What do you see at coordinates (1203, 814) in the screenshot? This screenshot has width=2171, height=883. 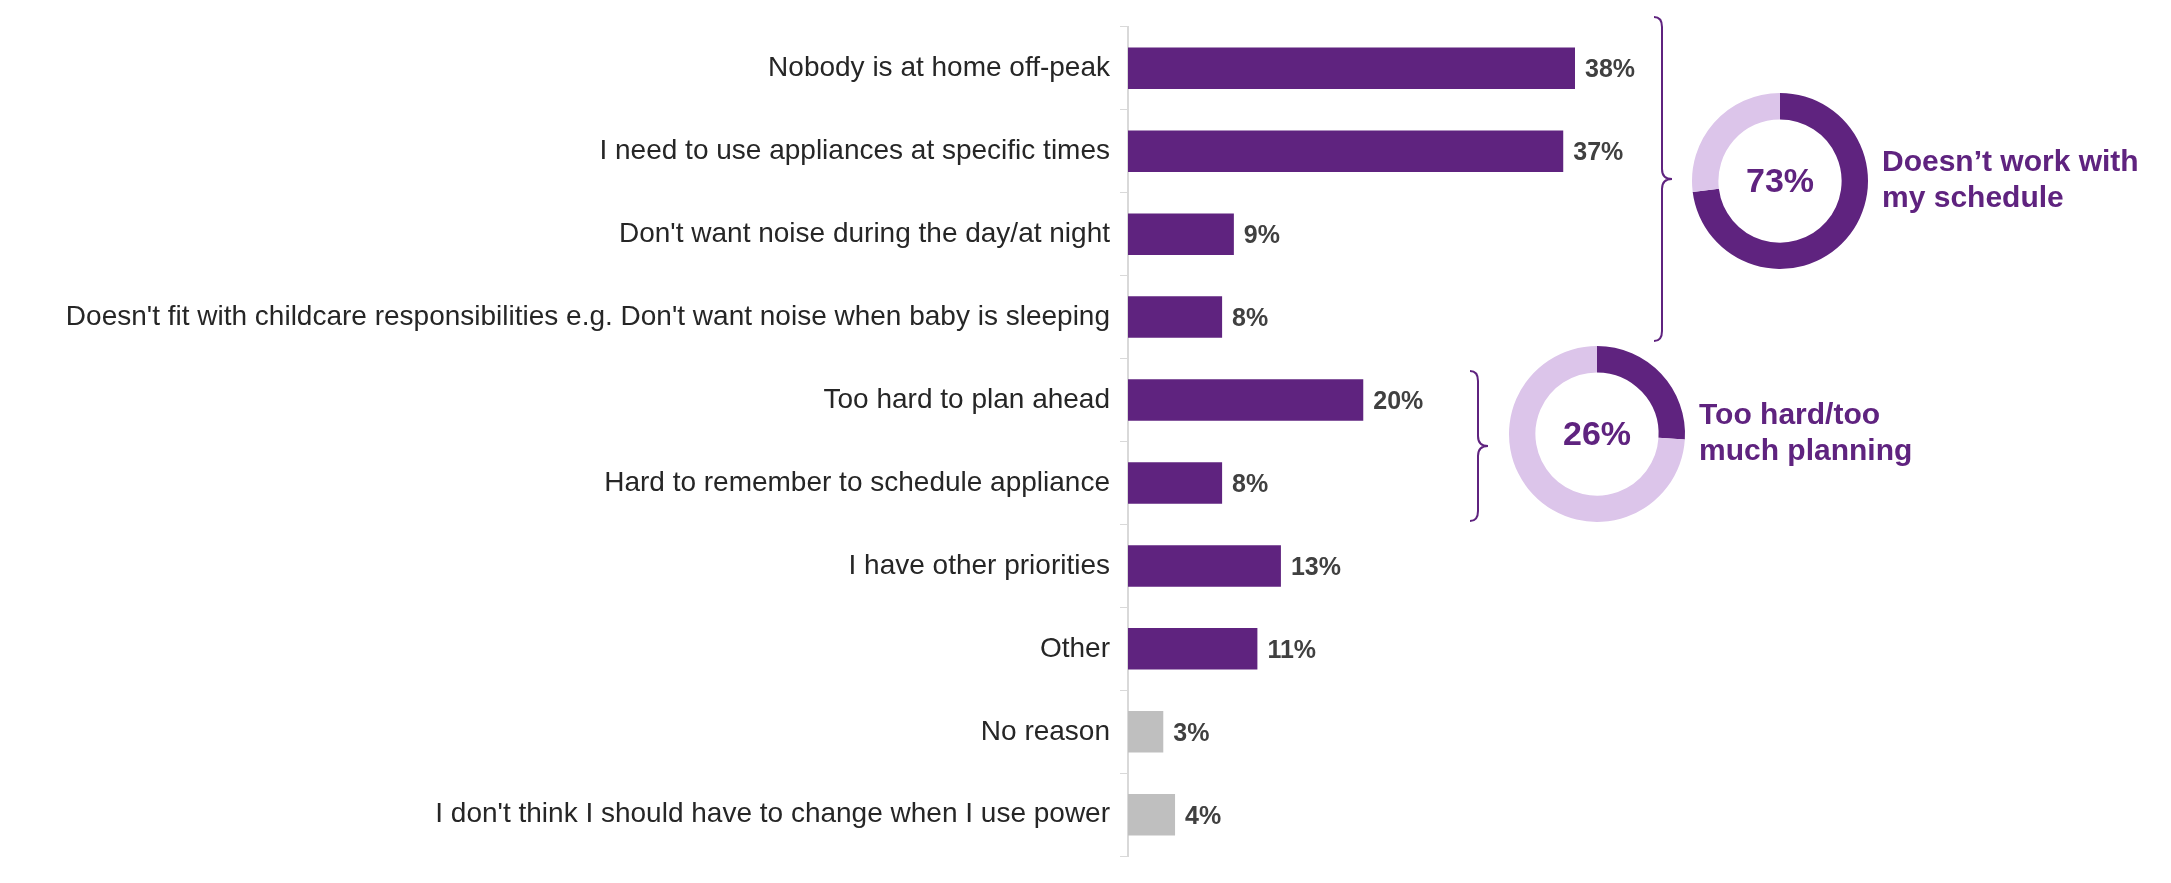 I see `data-label: 4%` at bounding box center [1203, 814].